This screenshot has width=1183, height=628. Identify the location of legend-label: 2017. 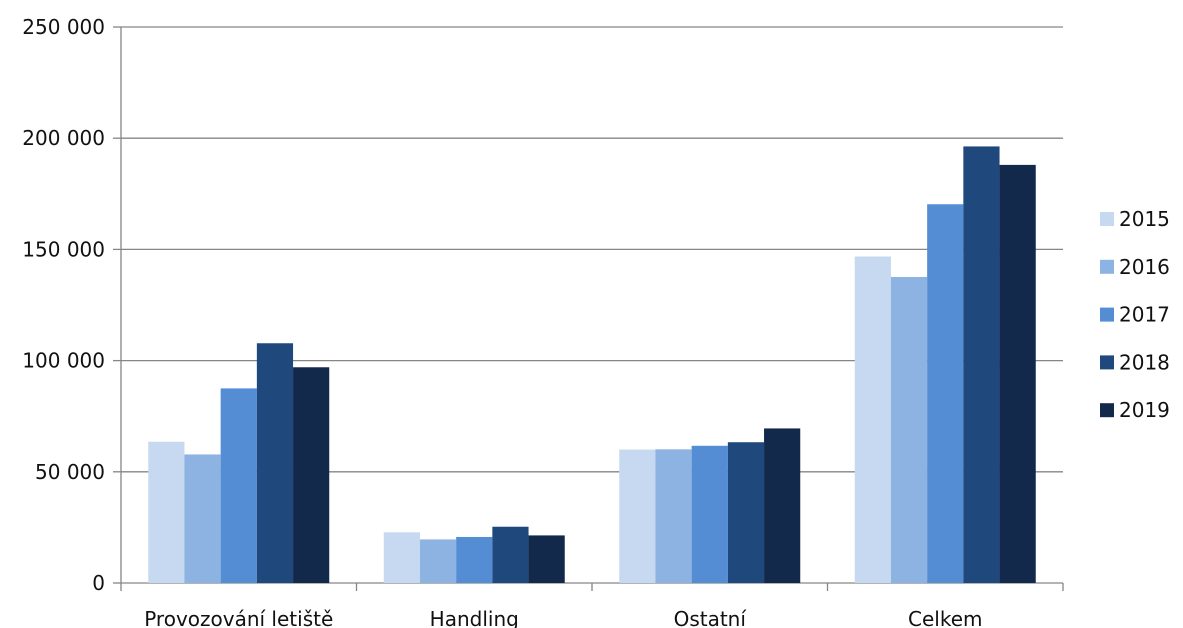
(1144, 315).